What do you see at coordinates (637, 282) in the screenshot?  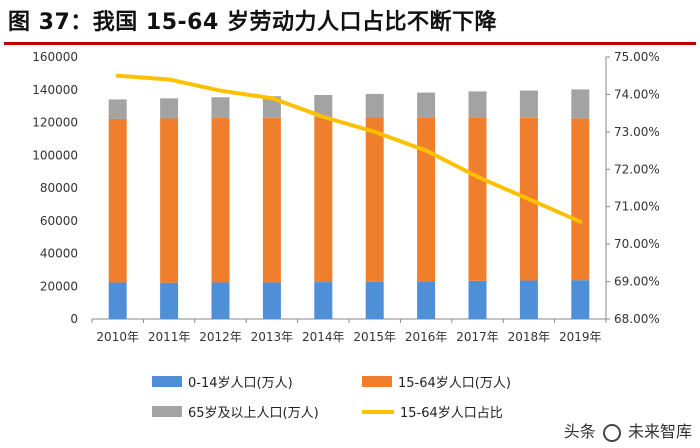 I see `y2-tick-label: 69.00%` at bounding box center [637, 282].